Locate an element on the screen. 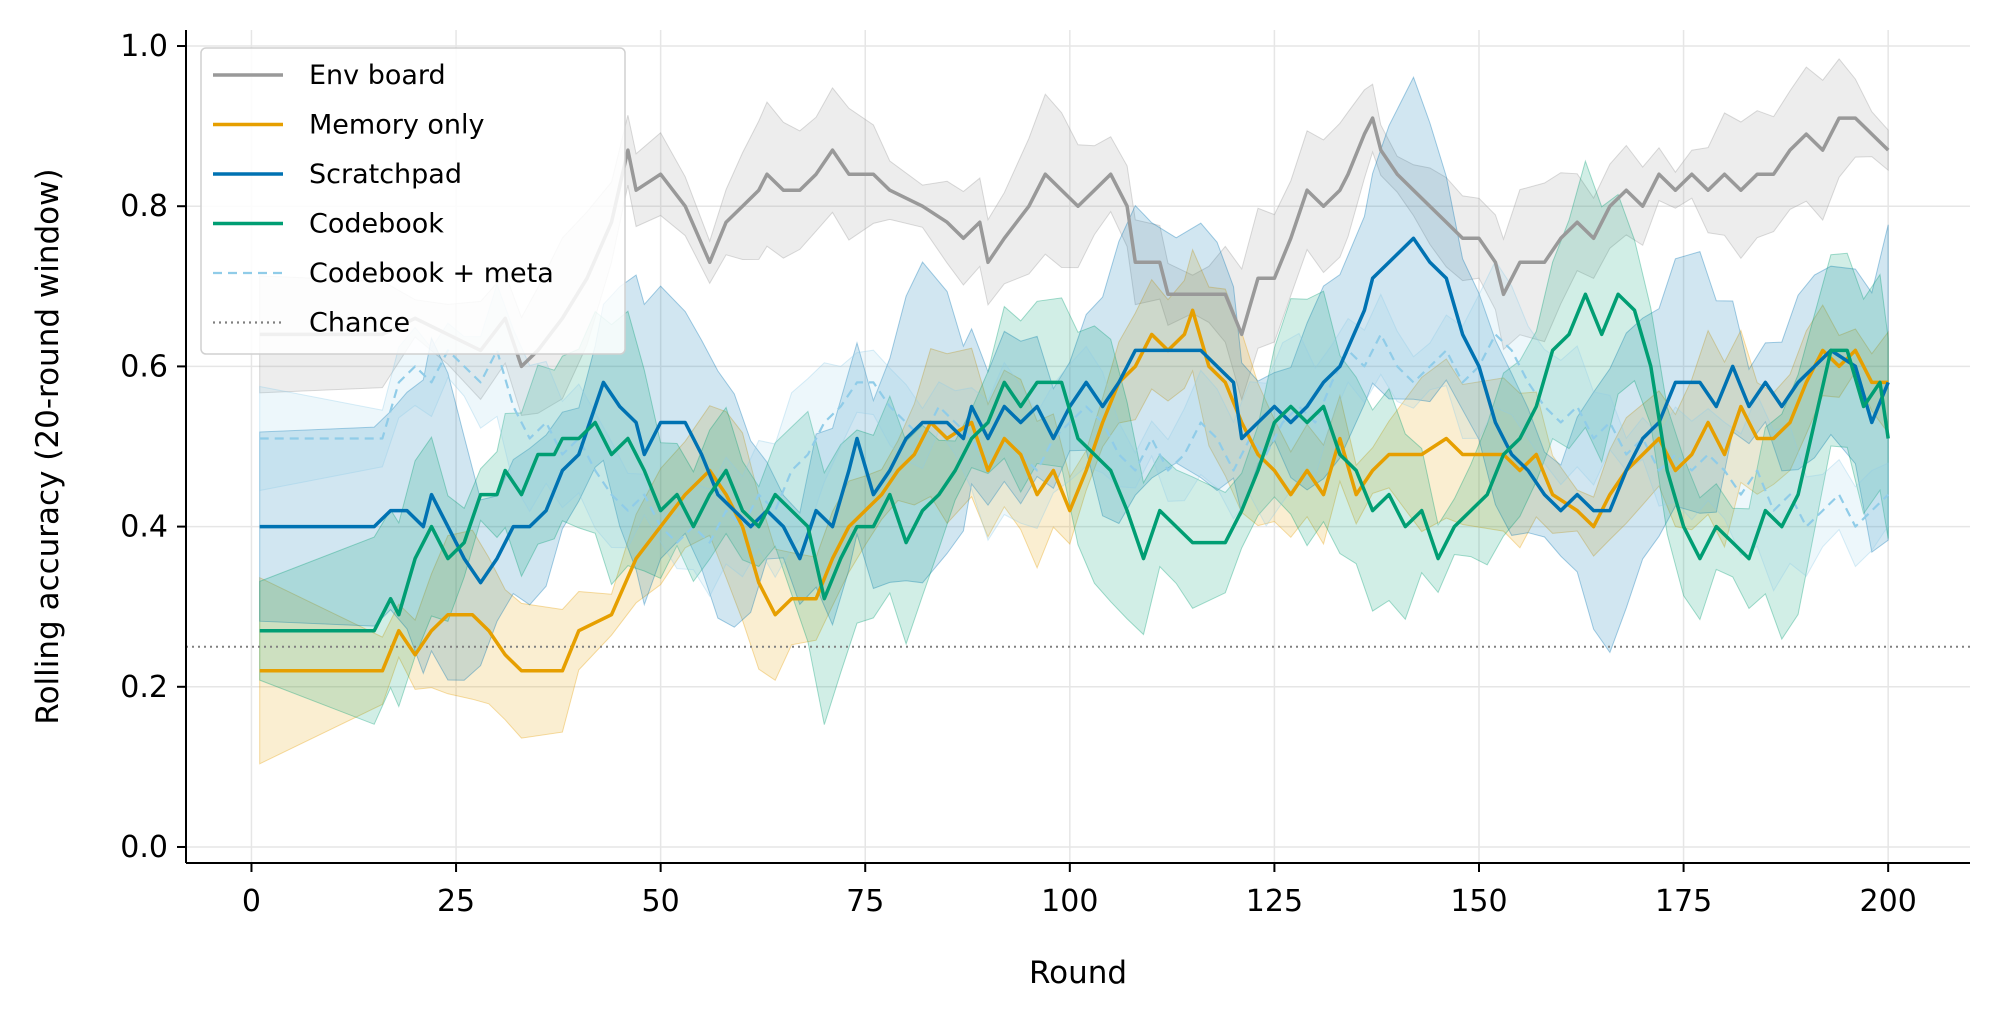 The height and width of the screenshot is (1019, 1995). x-tick-label: 50 is located at coordinates (661, 901).